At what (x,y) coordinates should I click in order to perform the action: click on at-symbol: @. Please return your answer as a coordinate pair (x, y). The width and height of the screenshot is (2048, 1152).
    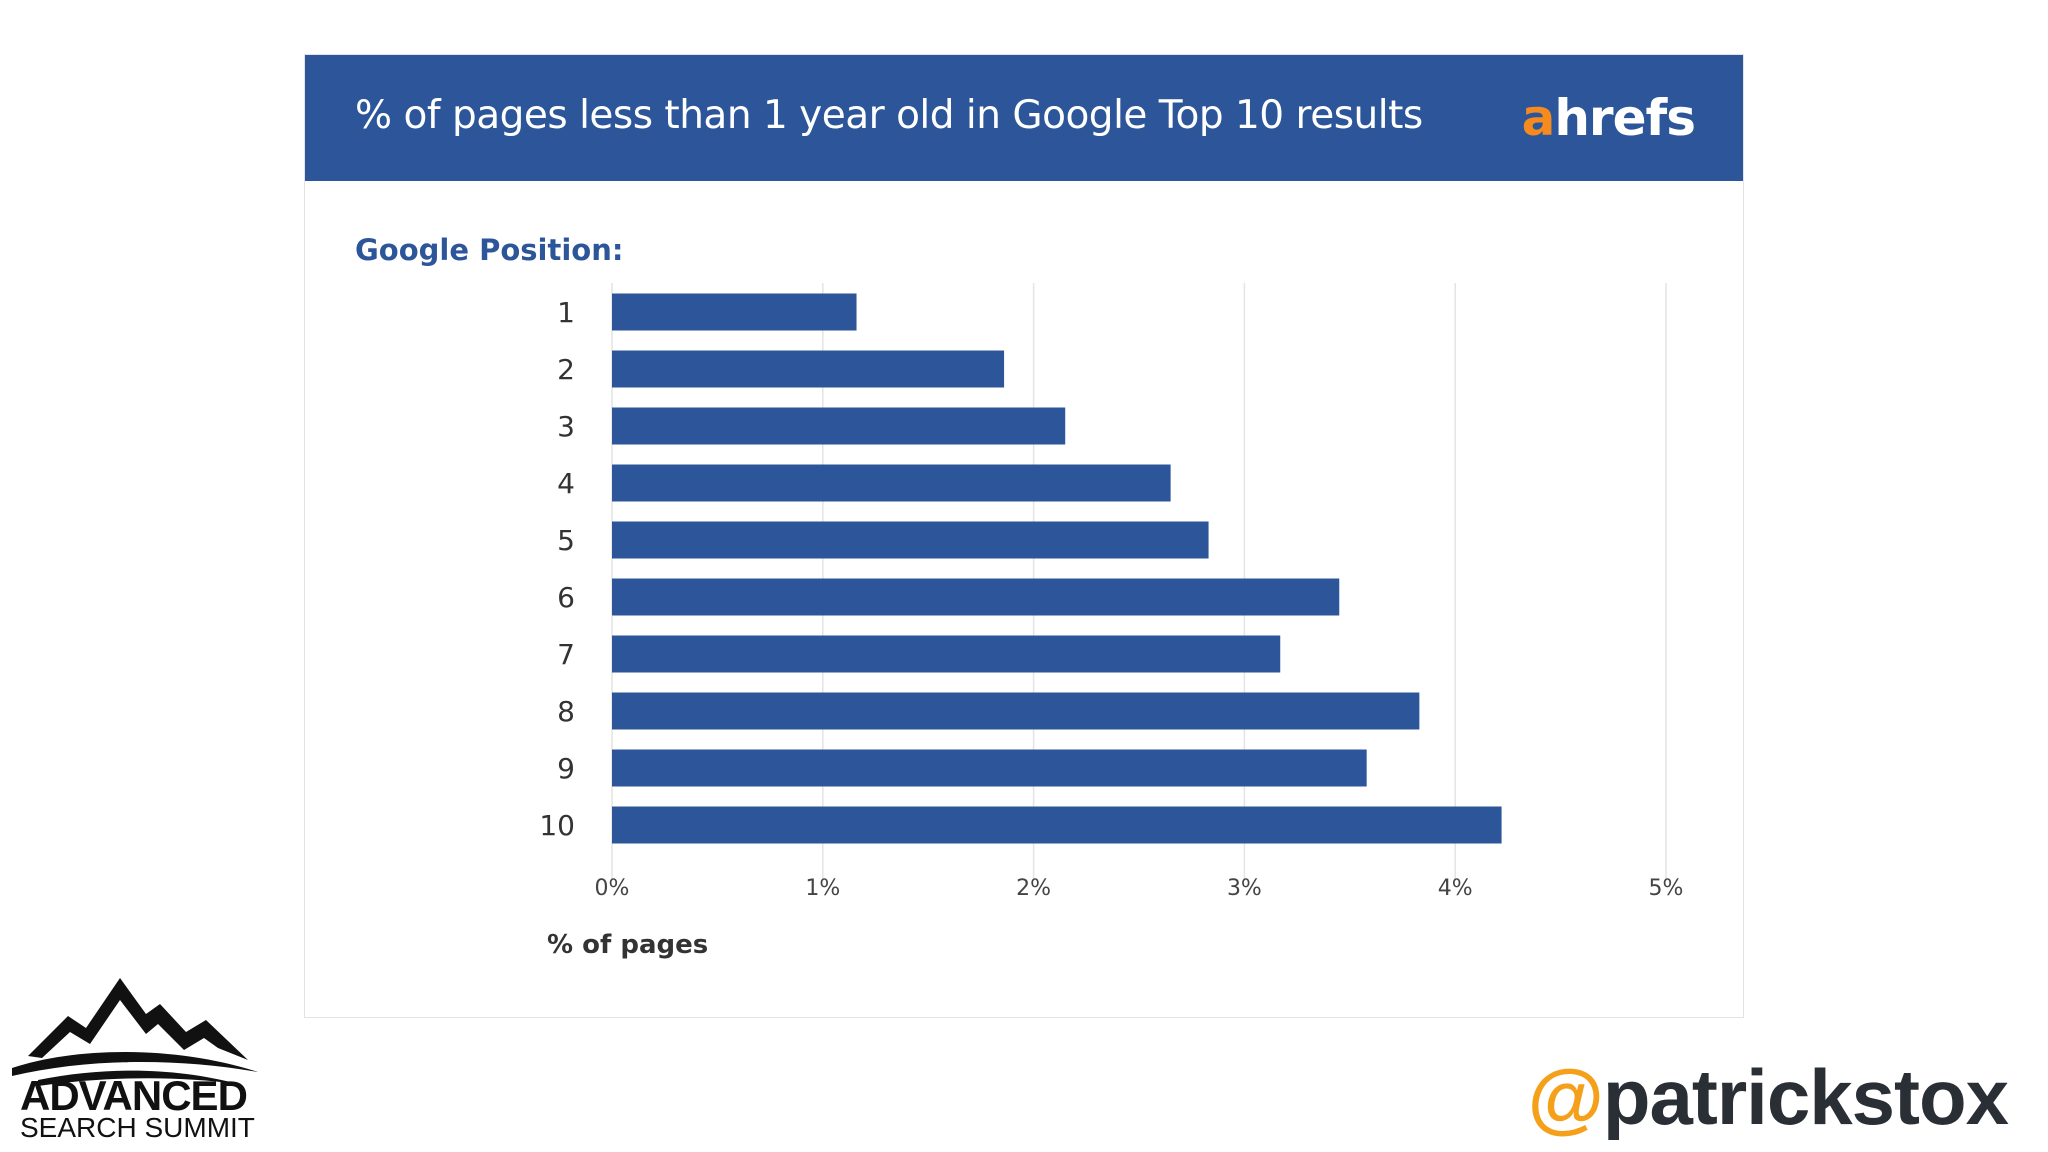
    Looking at the image, I should click on (1565, 1097).